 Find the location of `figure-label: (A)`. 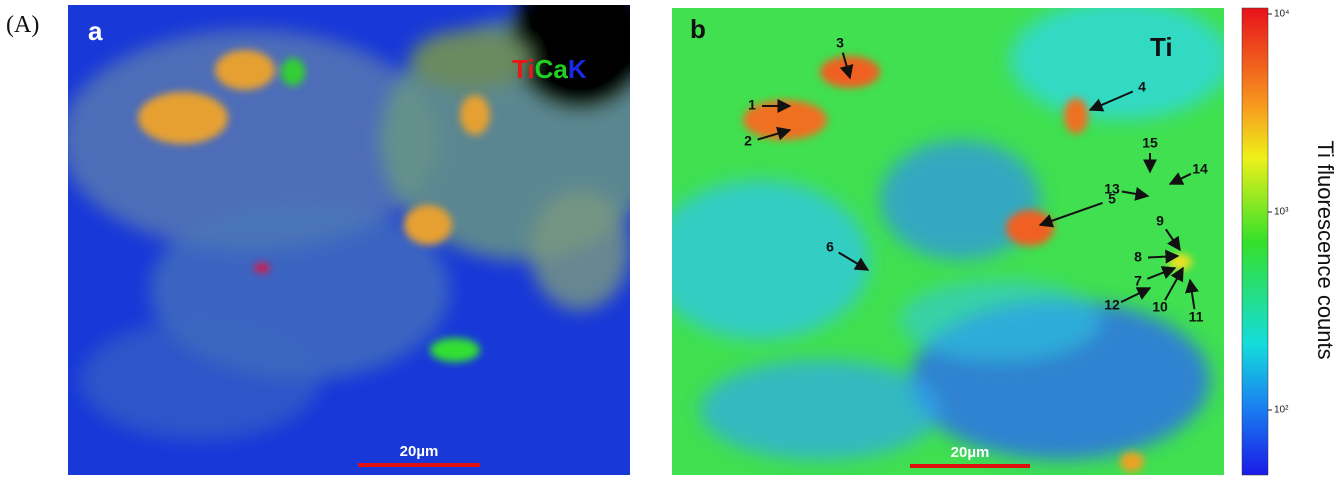

figure-label: (A) is located at coordinates (22, 25).